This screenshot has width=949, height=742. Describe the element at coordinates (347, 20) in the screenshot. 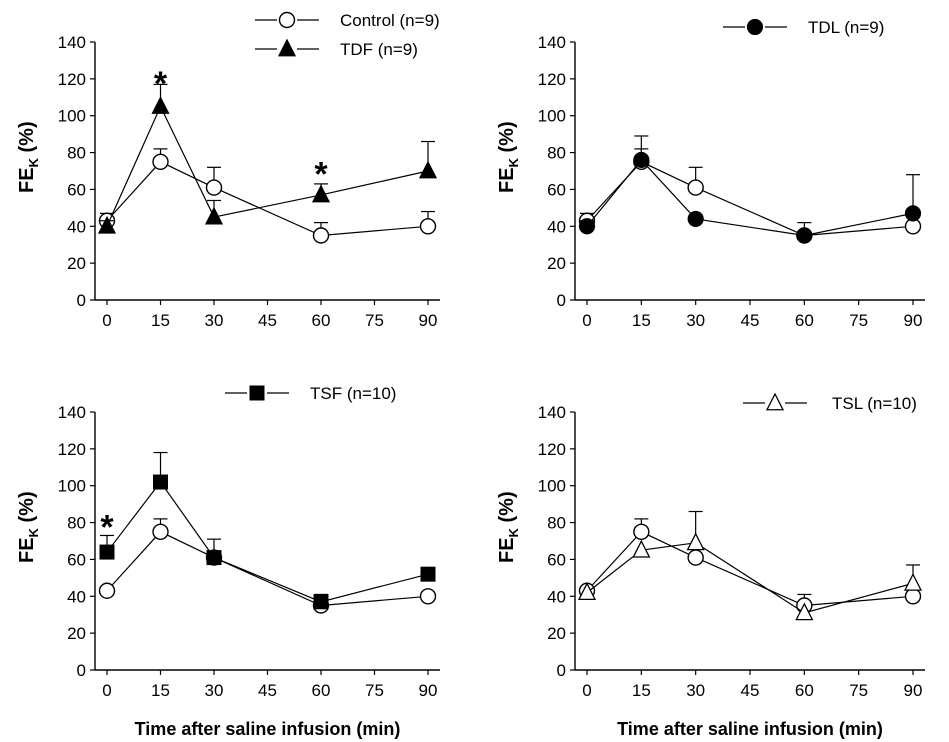

I see `legend-entry-control: Control (n=9)` at that location.